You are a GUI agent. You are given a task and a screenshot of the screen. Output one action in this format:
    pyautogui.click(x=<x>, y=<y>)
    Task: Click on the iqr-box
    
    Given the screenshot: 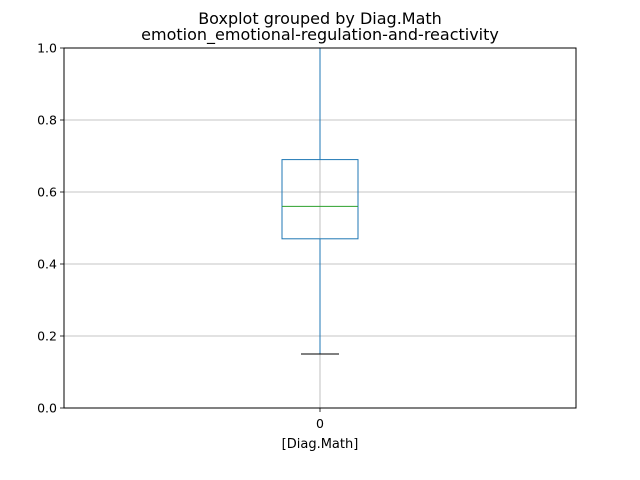 What is the action you would take?
    pyautogui.click(x=320, y=199)
    